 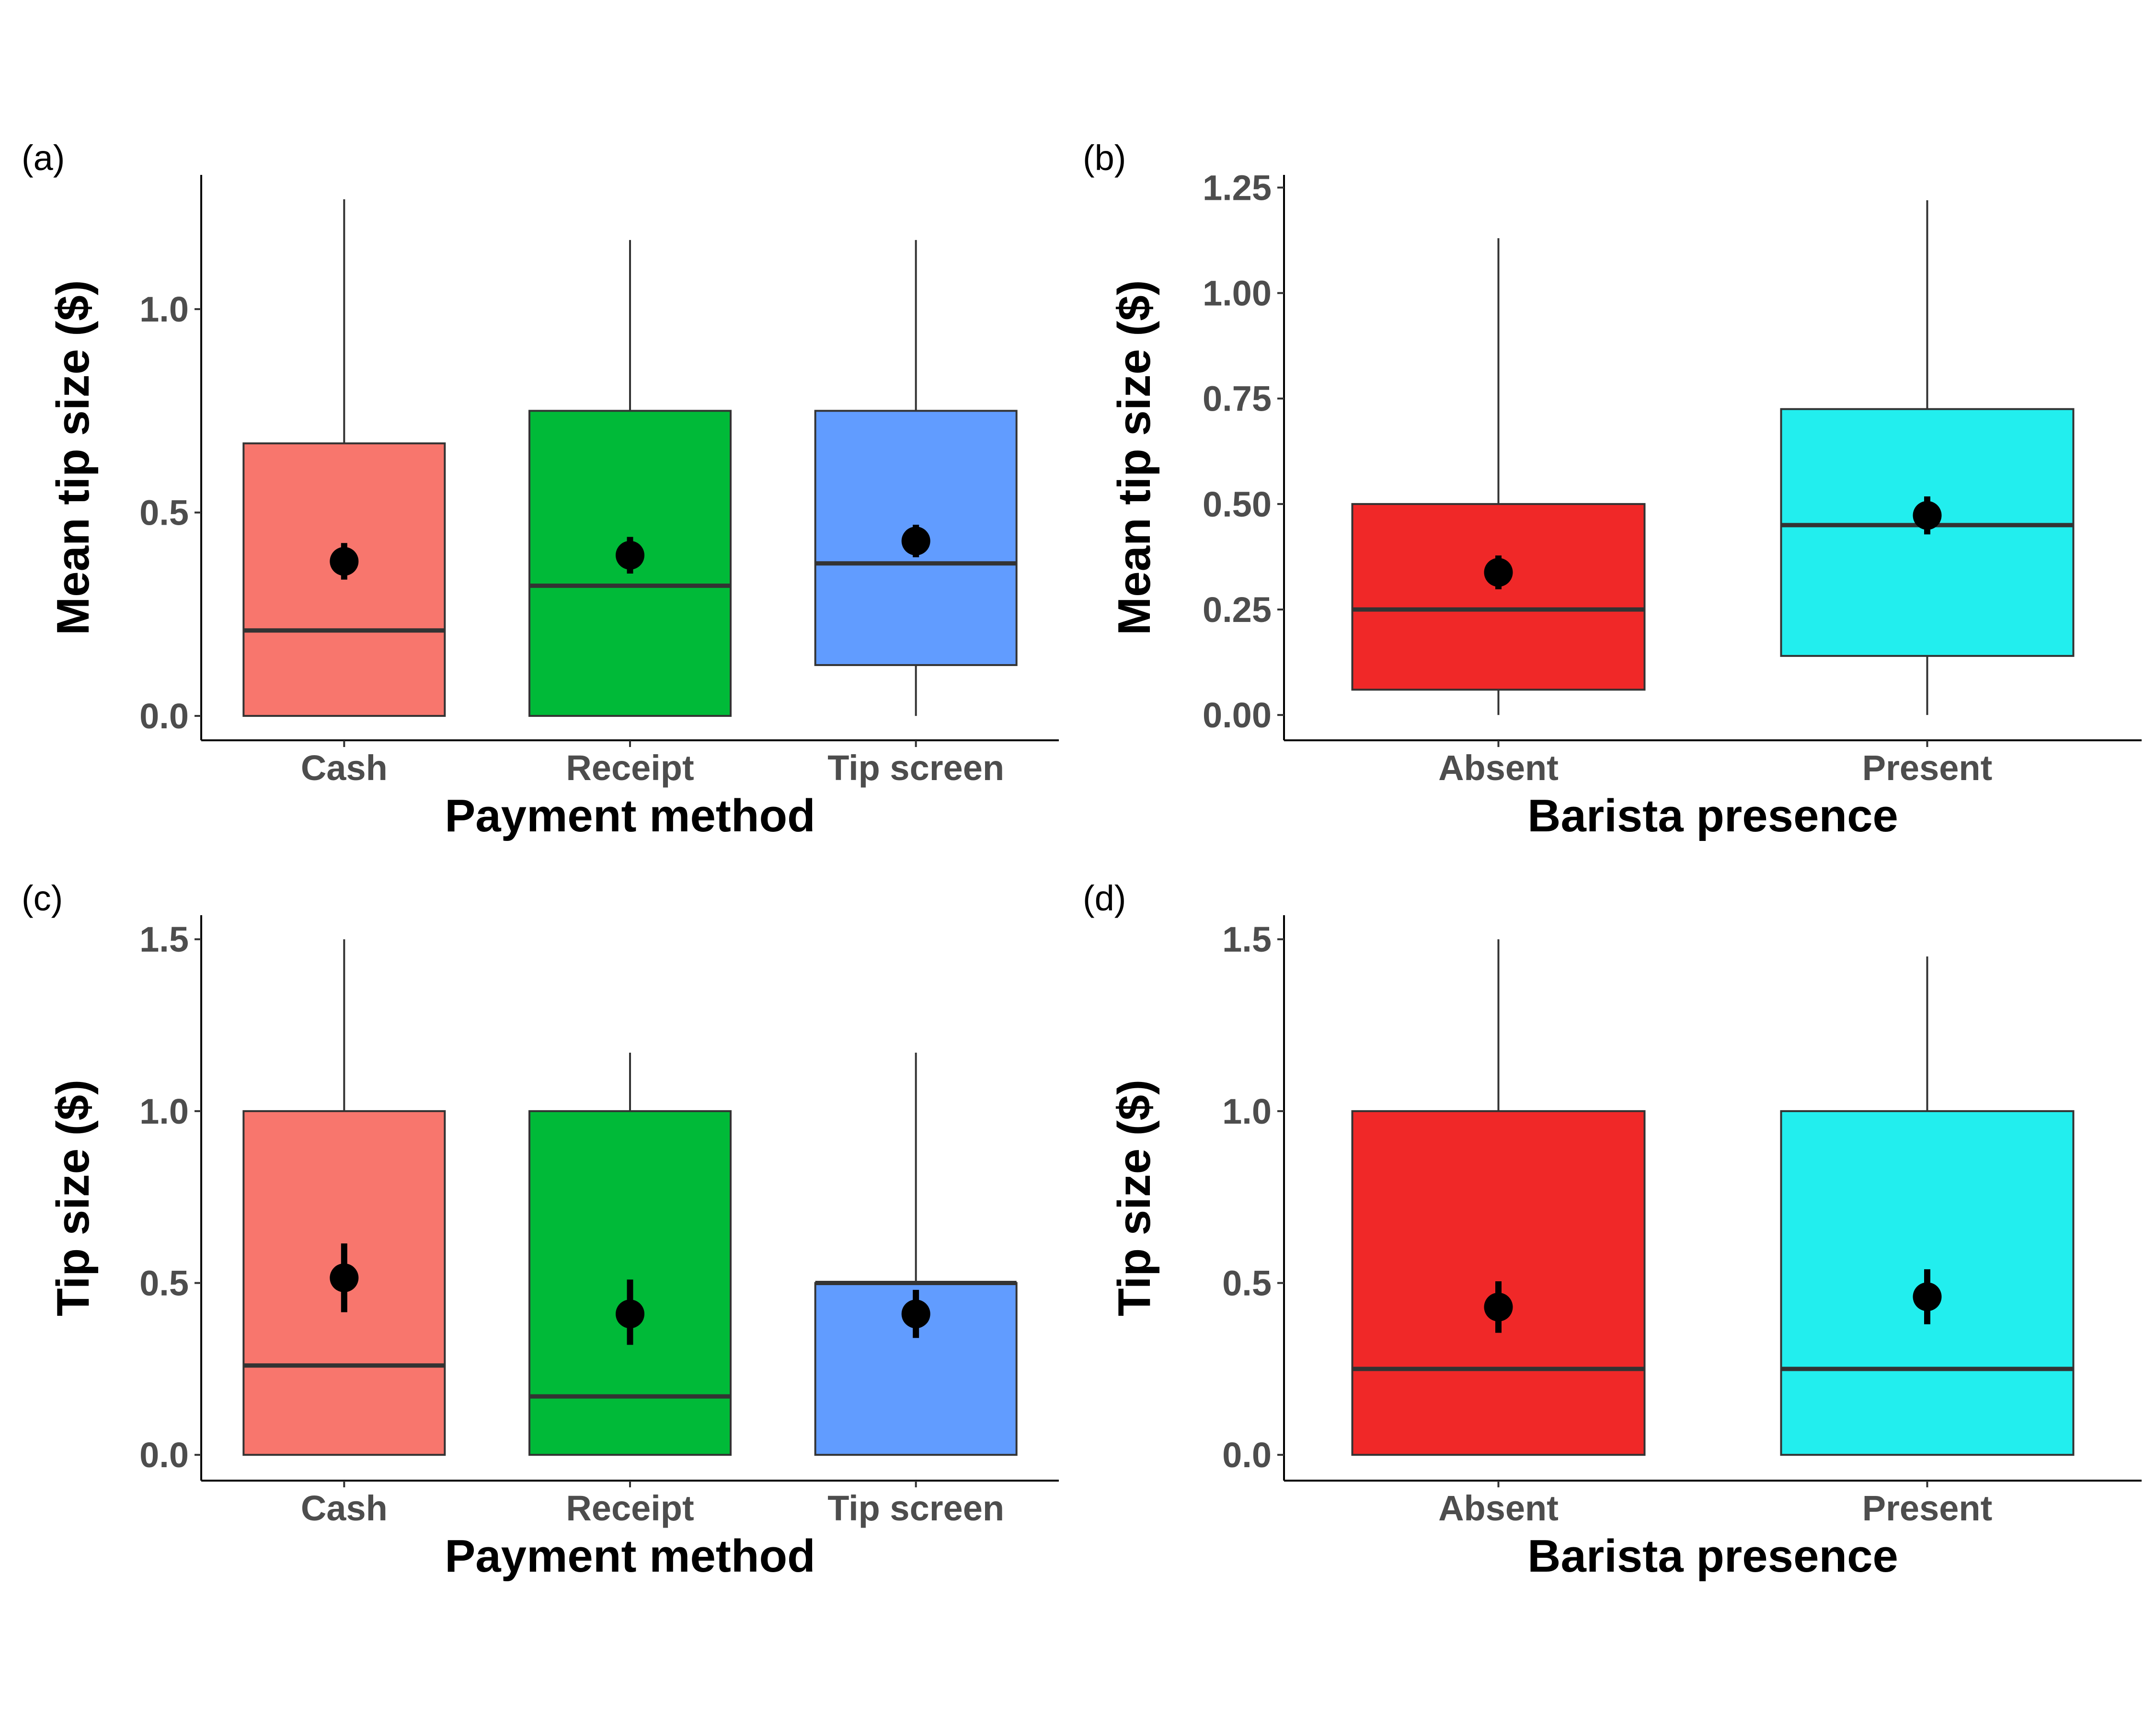 I want to click on panel-label: (d), so click(x=1104, y=898).